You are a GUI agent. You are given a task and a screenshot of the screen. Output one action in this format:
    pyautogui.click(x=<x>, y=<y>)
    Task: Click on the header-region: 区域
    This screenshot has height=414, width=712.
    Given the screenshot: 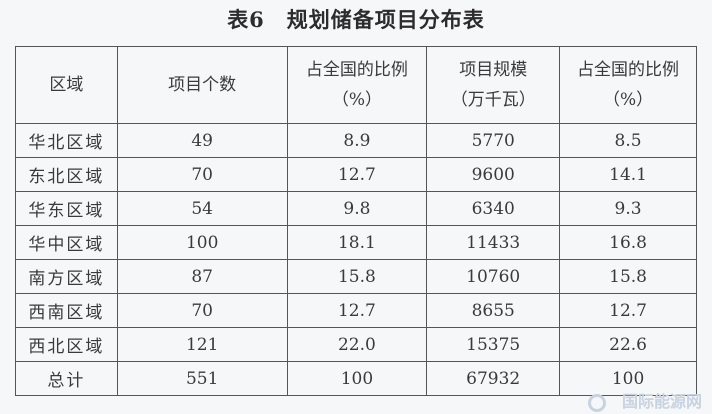 What is the action you would take?
    pyautogui.click(x=66, y=85)
    